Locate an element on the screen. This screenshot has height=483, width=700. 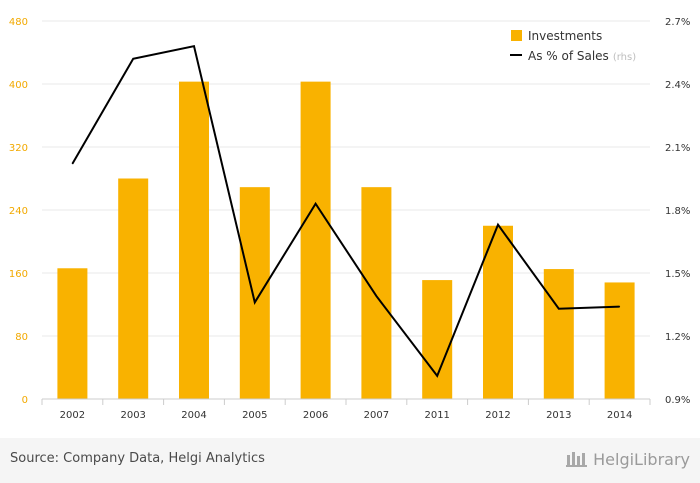
x-tick-label: 2014 is located at coordinates (619, 415).